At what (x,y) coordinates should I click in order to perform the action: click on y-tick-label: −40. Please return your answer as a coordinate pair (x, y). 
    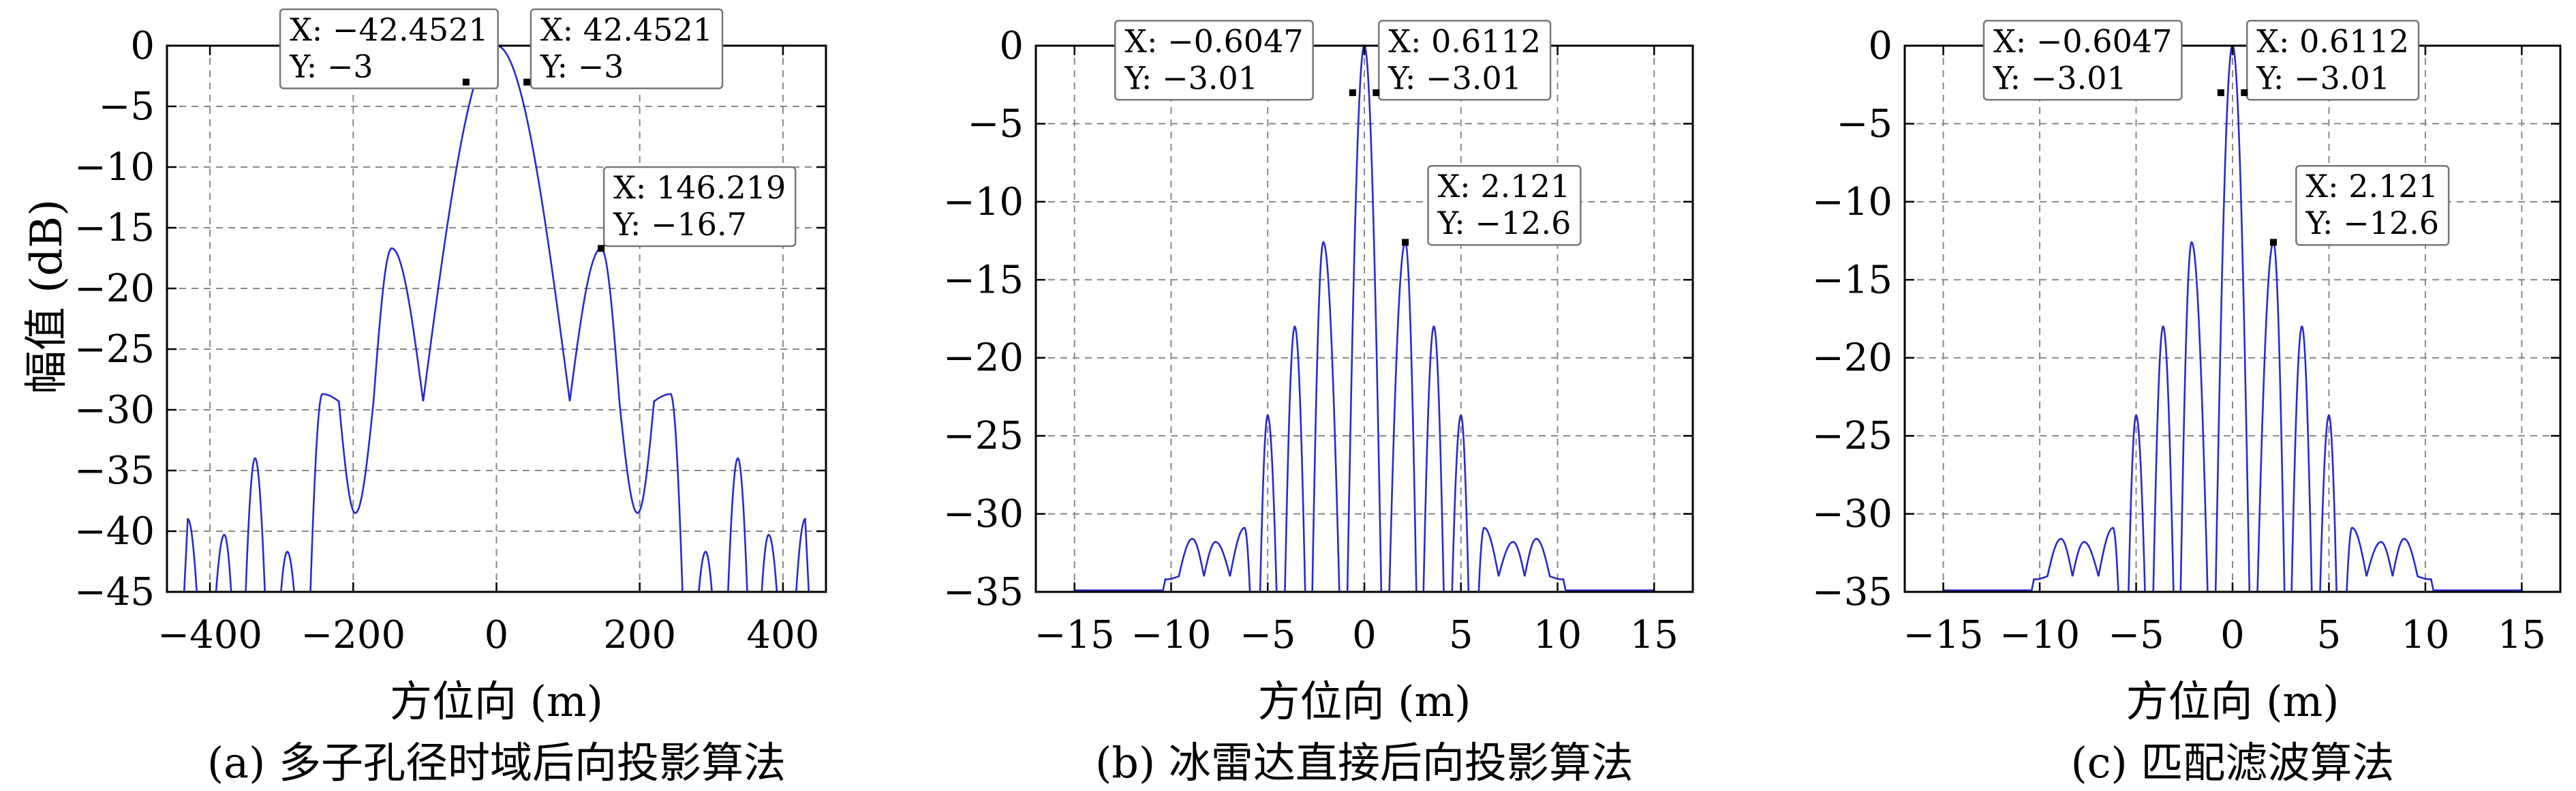
    Looking at the image, I should click on (114, 531).